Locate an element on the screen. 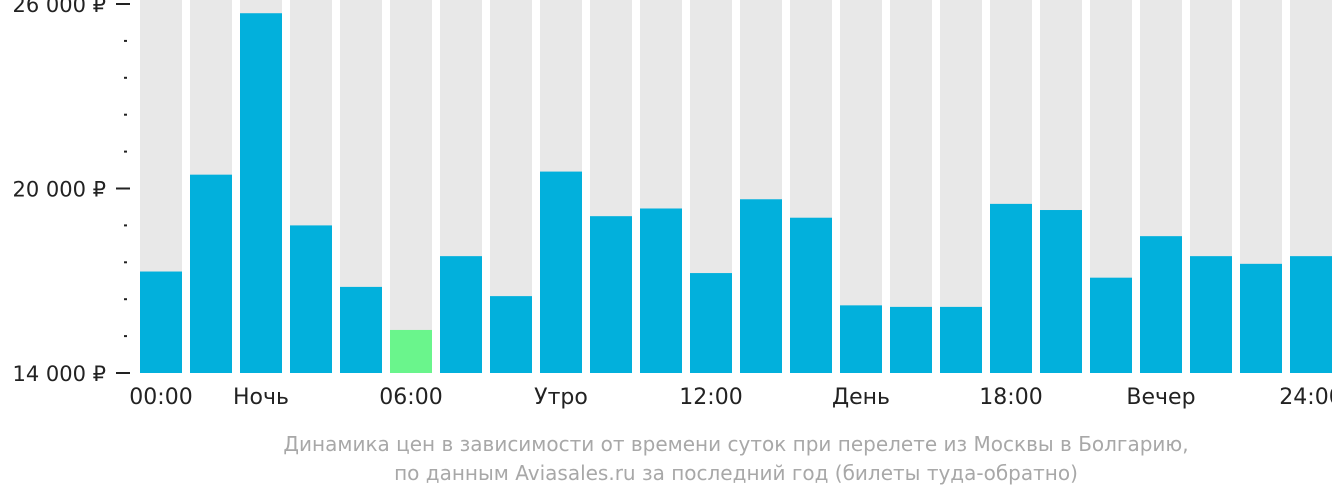 The width and height of the screenshot is (1332, 502). y-axis: 26 000 ₽ 20 000 ₽ 14 000 ₽ is located at coordinates (71, 193).